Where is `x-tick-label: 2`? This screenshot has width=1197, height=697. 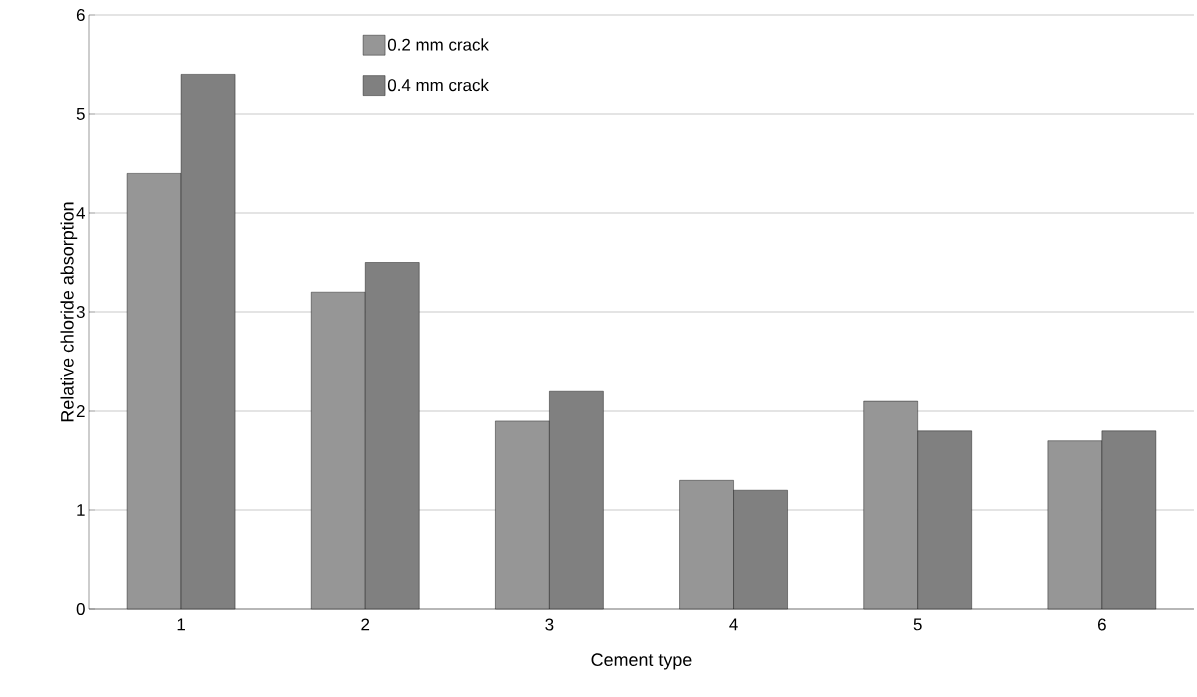
x-tick-label: 2 is located at coordinates (365, 624).